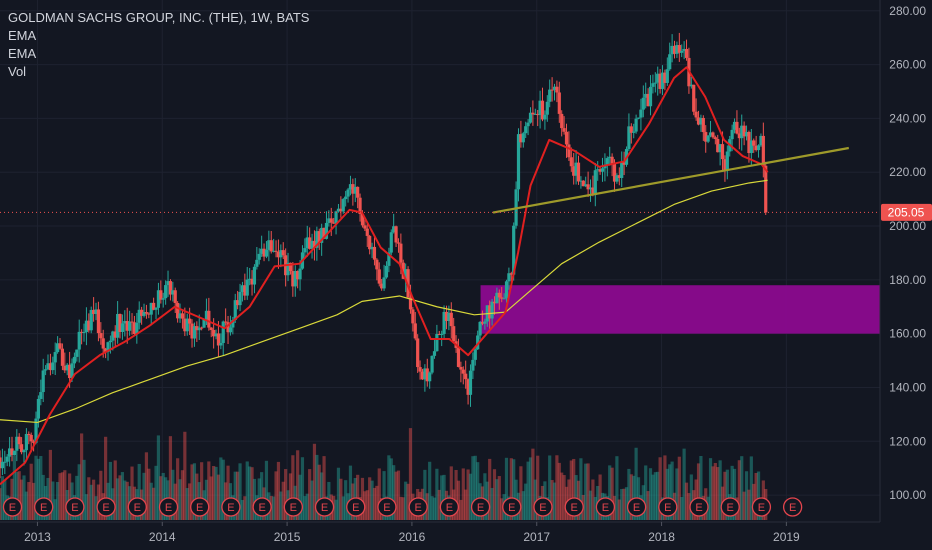 The height and width of the screenshot is (550, 932). I want to click on ema-fast-label: EMA, so click(22, 35).